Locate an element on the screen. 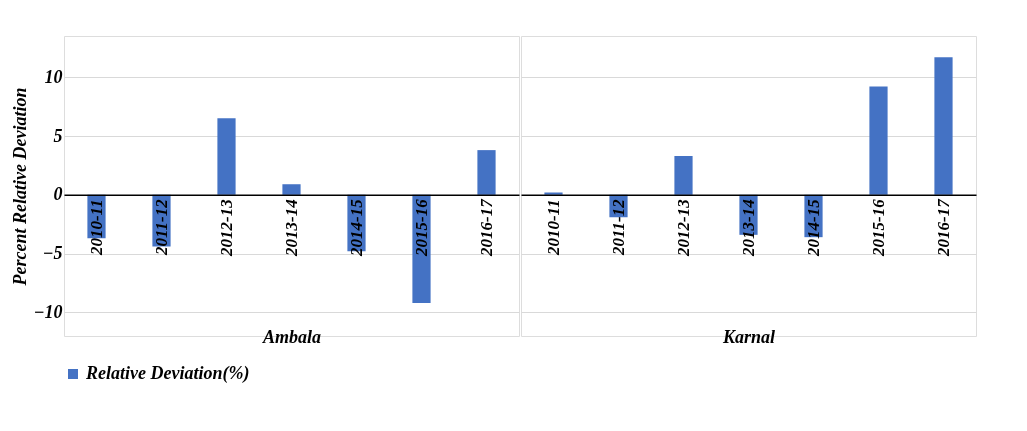 Image resolution: width=1027 pixels, height=431 pixels. x-axis-title: Ambala is located at coordinates (291, 336).